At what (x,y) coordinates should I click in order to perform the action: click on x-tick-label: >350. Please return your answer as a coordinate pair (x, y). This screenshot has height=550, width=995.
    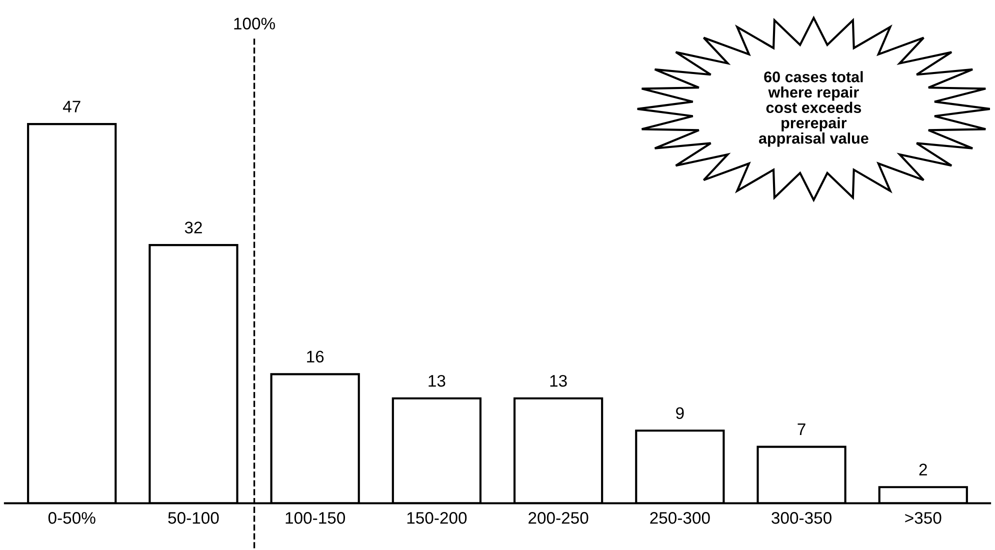
    Looking at the image, I should click on (923, 518).